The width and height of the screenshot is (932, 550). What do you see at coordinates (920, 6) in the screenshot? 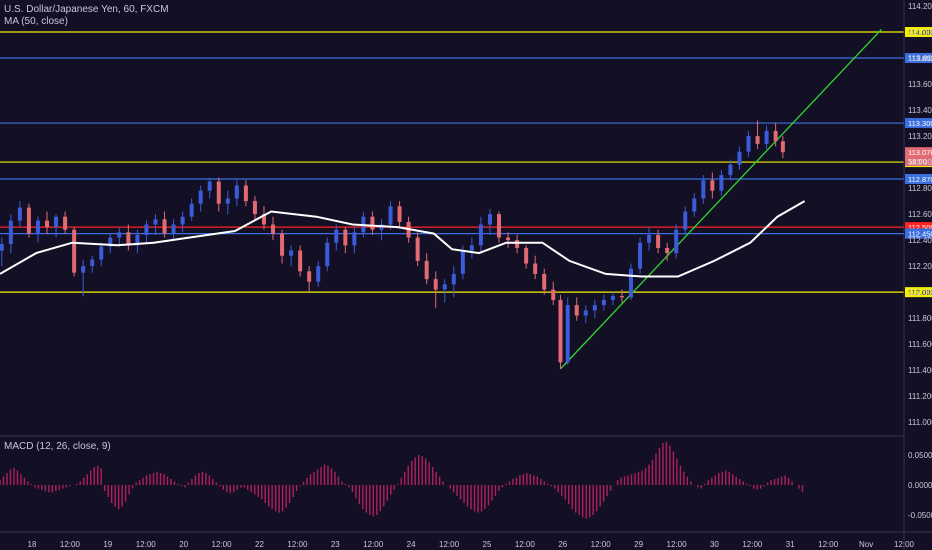
I see `price-tick-label: 114.200` at bounding box center [920, 6].